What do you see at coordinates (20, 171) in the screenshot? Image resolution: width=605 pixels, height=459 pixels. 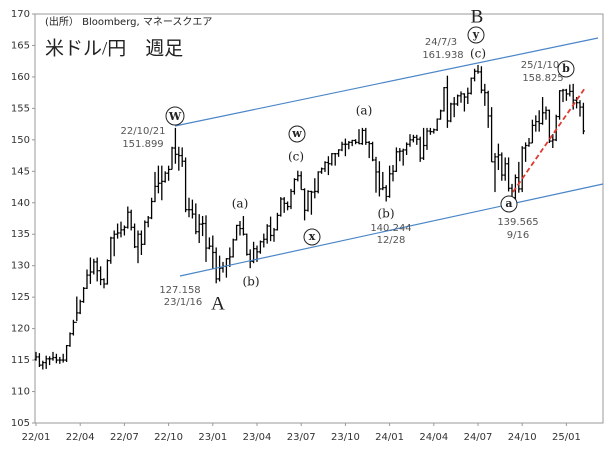 I see `y-tick-label: 145` at bounding box center [20, 171].